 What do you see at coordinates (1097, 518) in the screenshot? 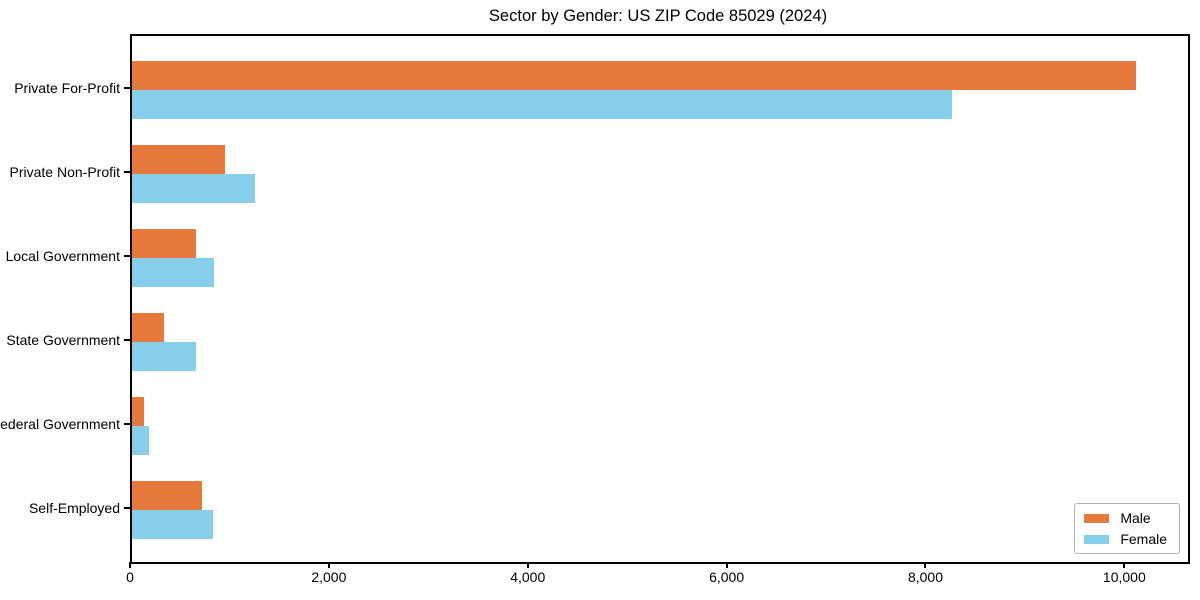
I see `legend-swatch-male` at bounding box center [1097, 518].